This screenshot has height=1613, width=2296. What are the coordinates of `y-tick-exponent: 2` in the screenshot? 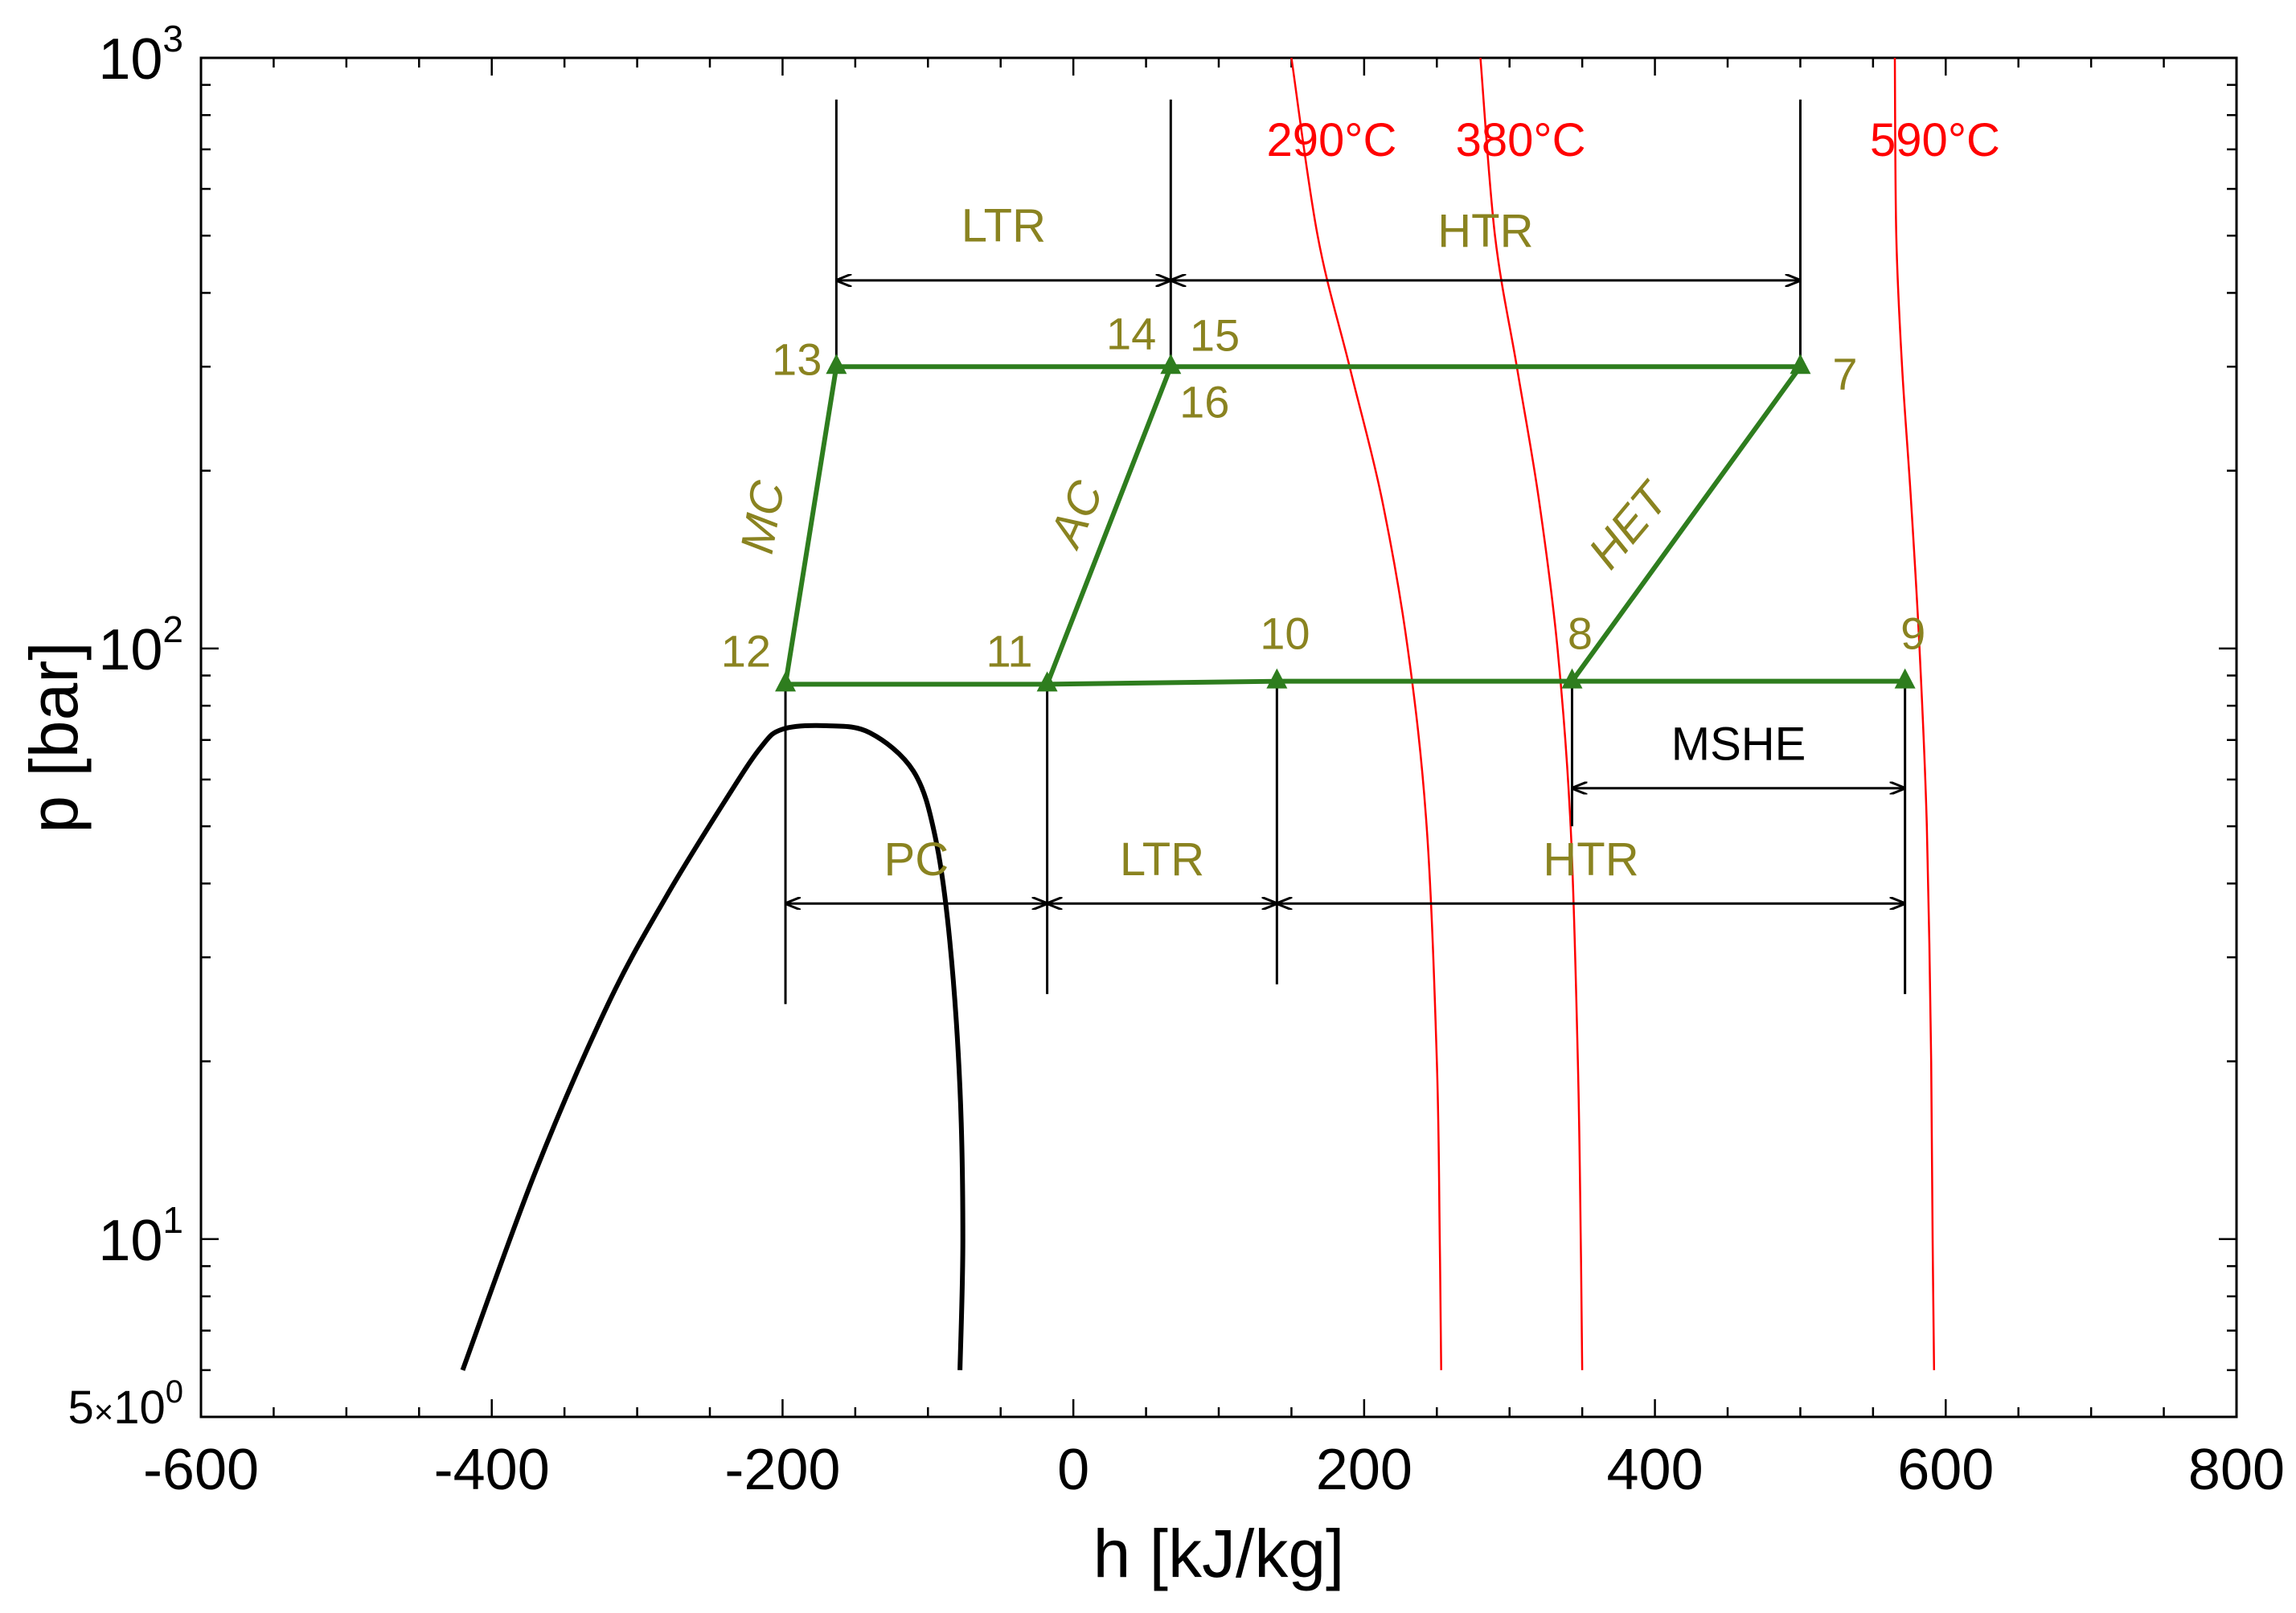 It's located at (172, 629).